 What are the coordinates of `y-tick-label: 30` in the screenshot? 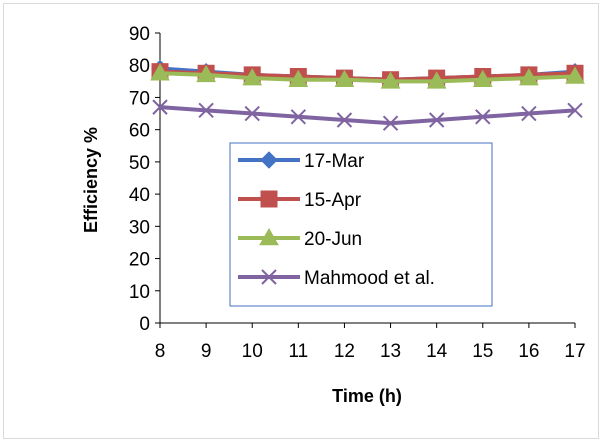 It's located at (139, 227).